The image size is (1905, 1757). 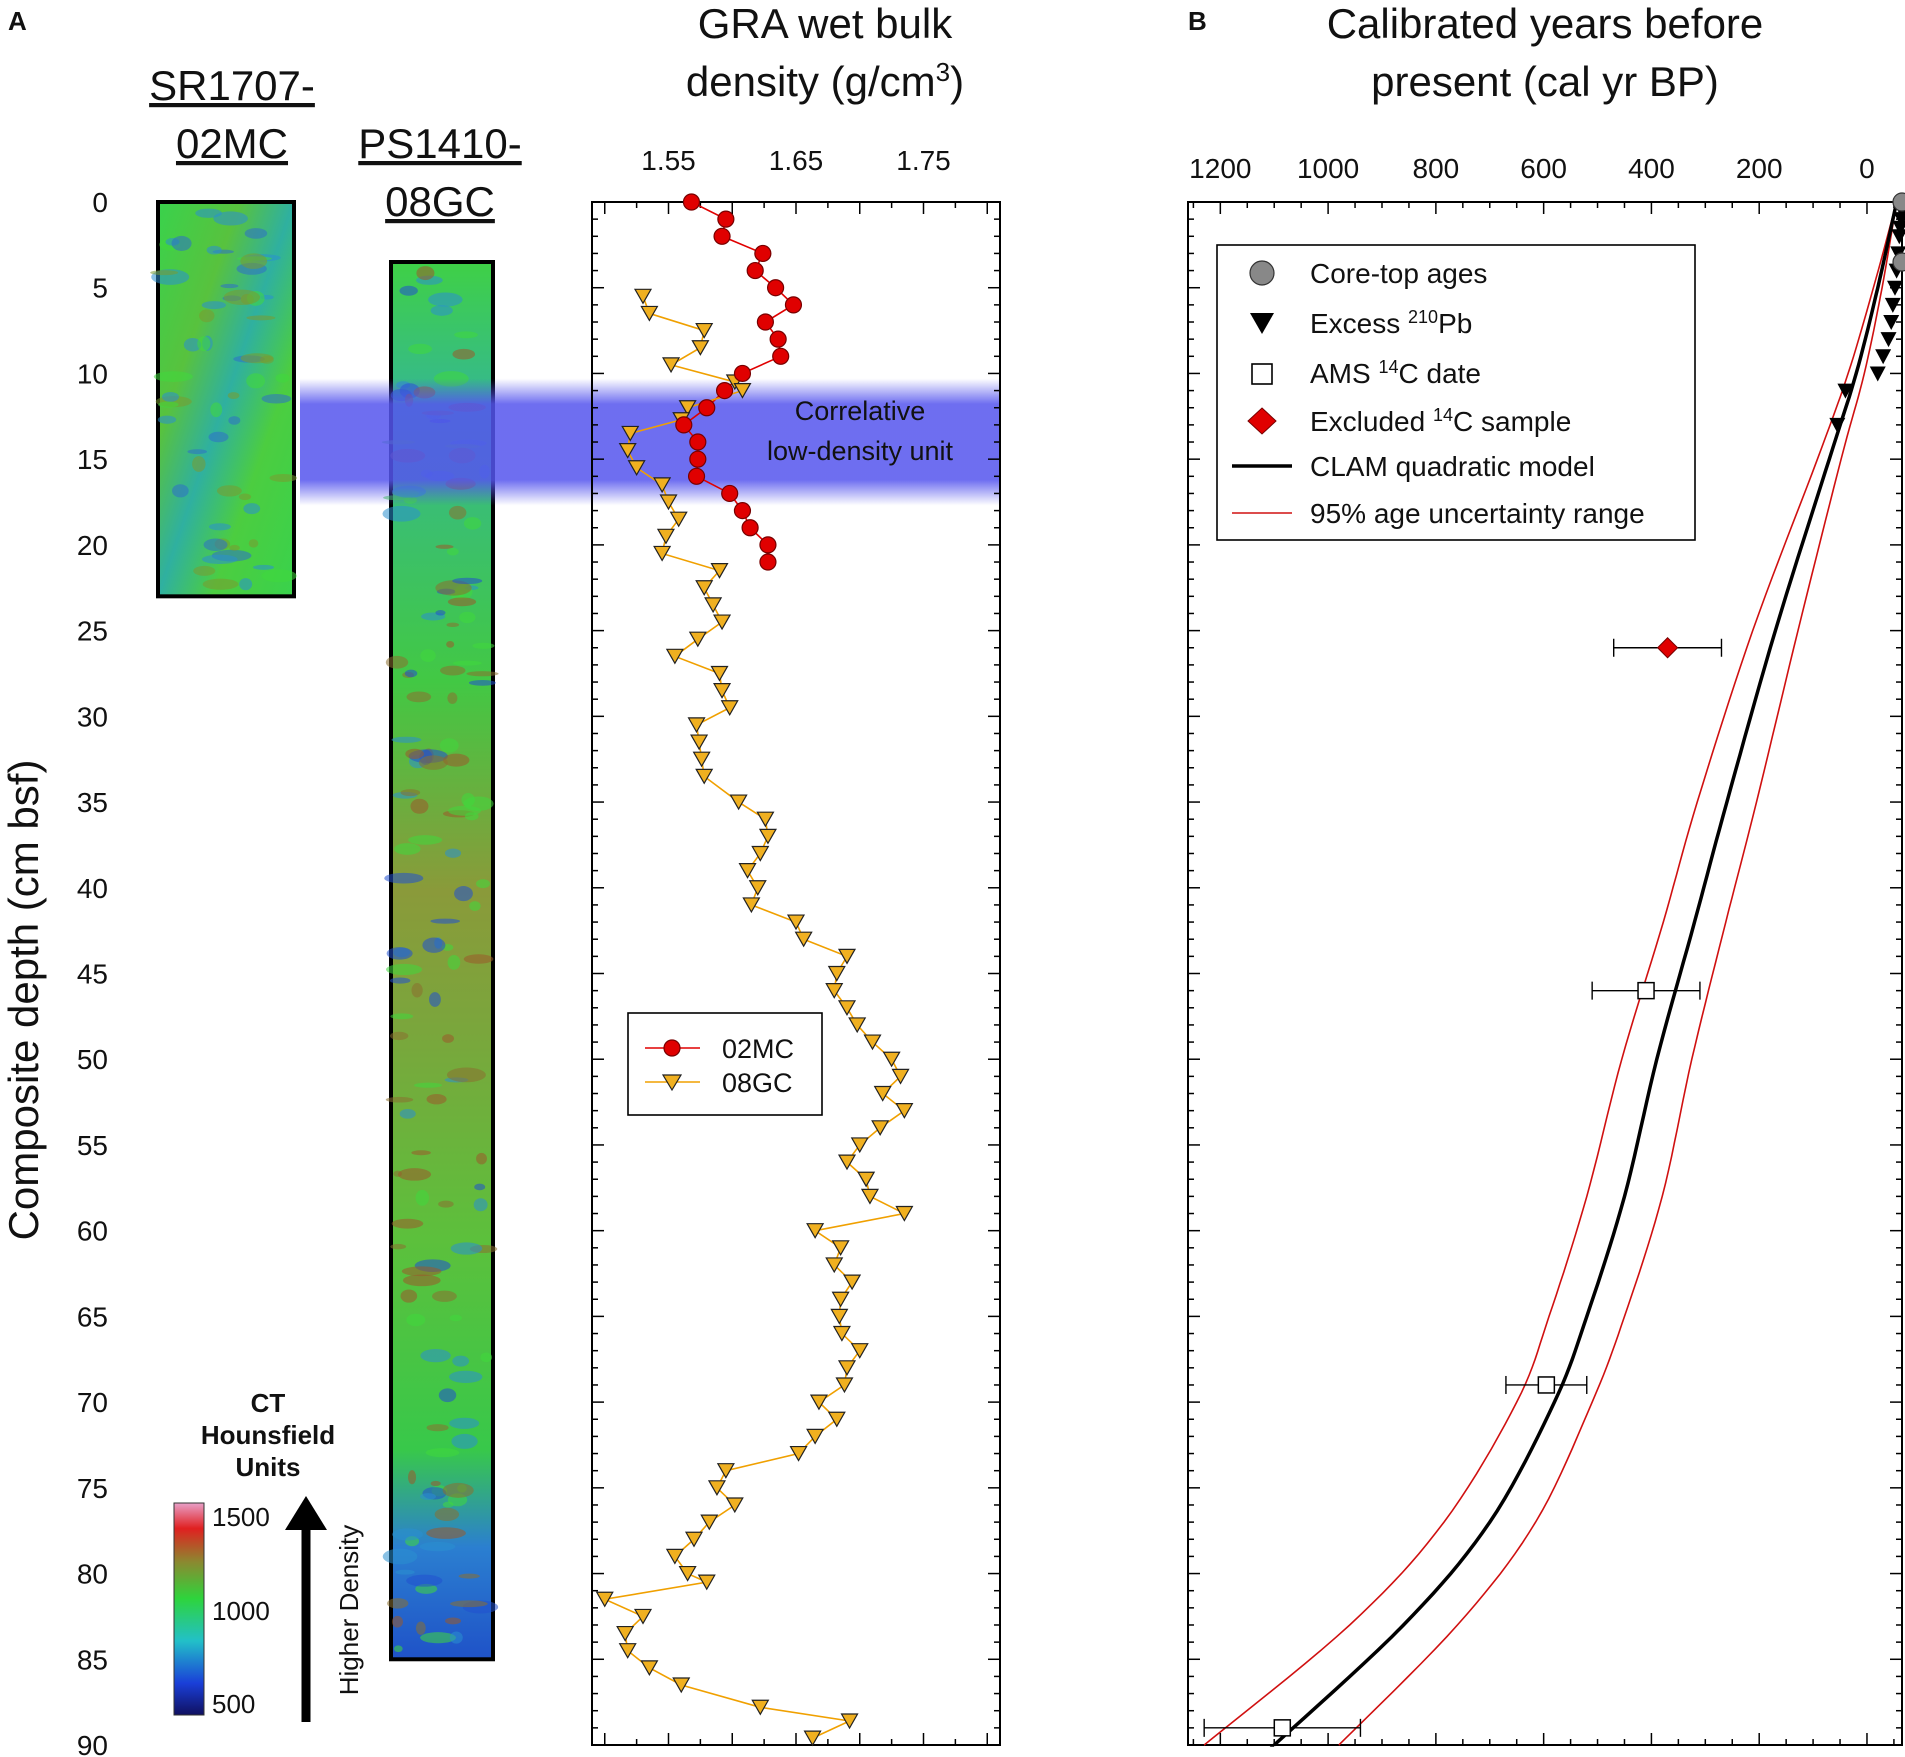 I want to click on legend-08gc-label: 08GC, so click(x=757, y=1083).